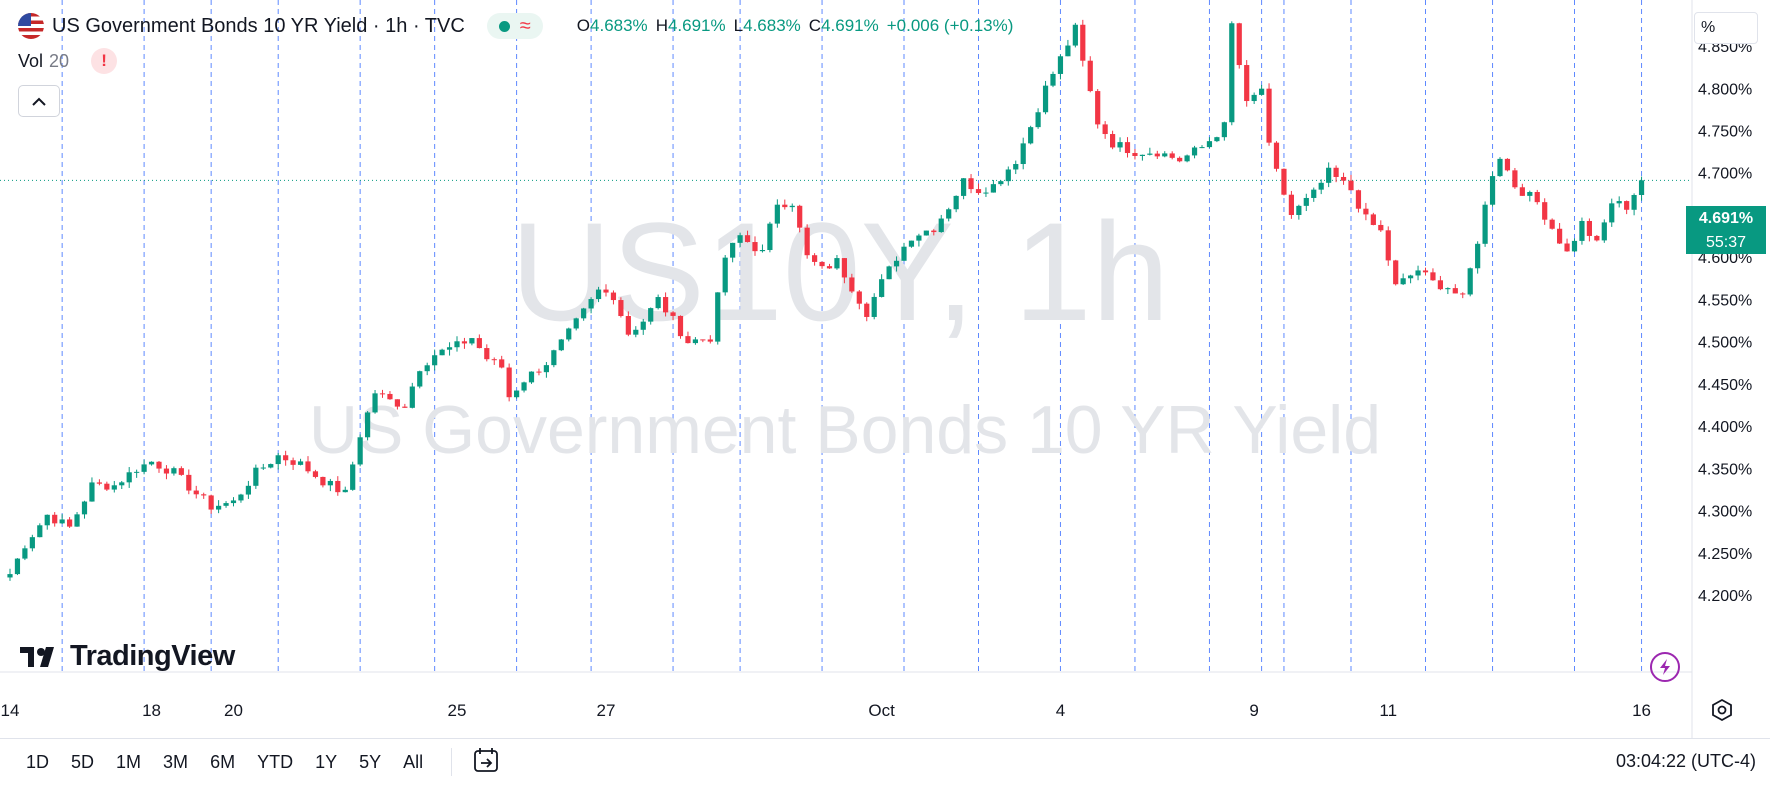  I want to click on volume-indicator: Vol 20 !, so click(68, 61).